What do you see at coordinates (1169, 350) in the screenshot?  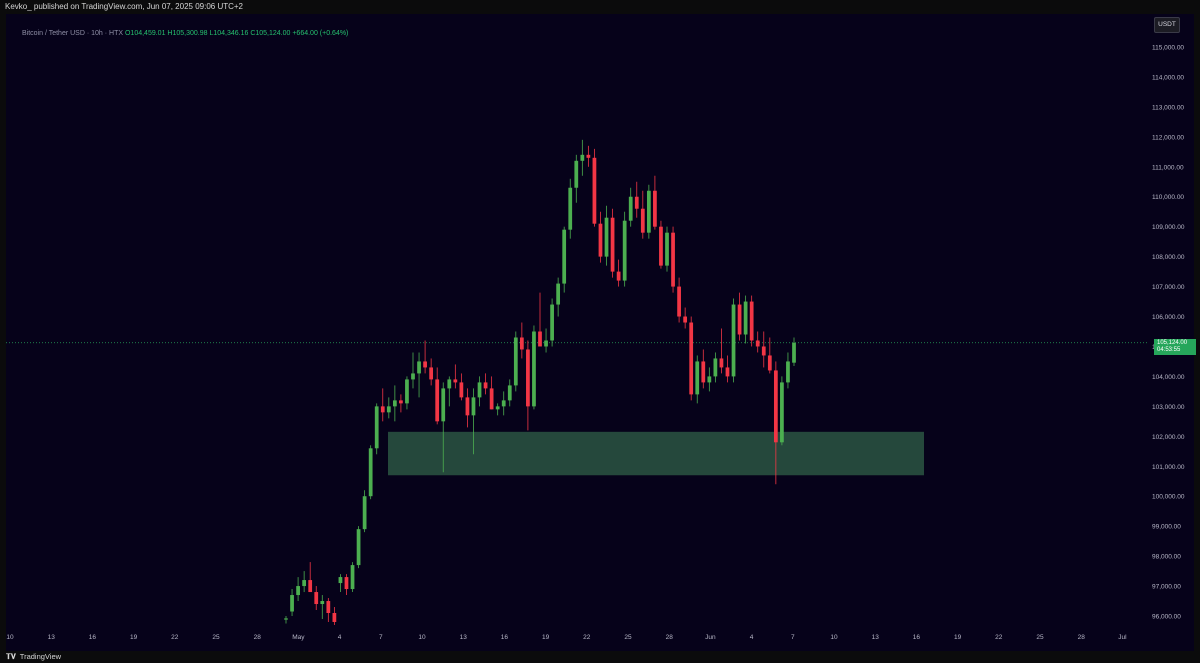 I see `bar-countdown: 04:53:55` at bounding box center [1169, 350].